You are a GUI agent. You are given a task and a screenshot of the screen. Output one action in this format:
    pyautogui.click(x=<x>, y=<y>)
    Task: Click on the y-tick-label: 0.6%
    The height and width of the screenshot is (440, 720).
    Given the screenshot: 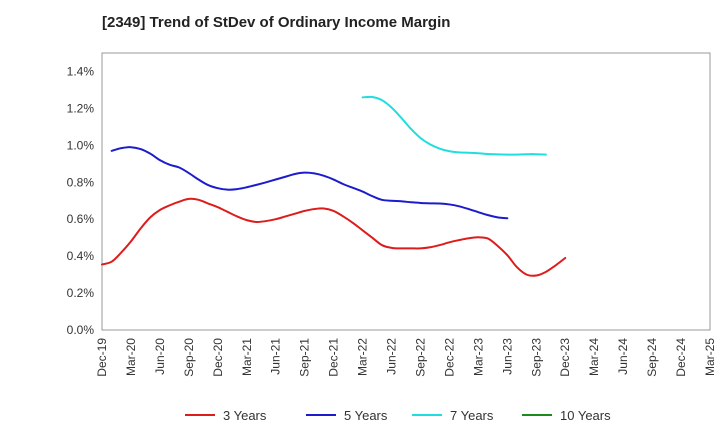 What is the action you would take?
    pyautogui.click(x=81, y=219)
    